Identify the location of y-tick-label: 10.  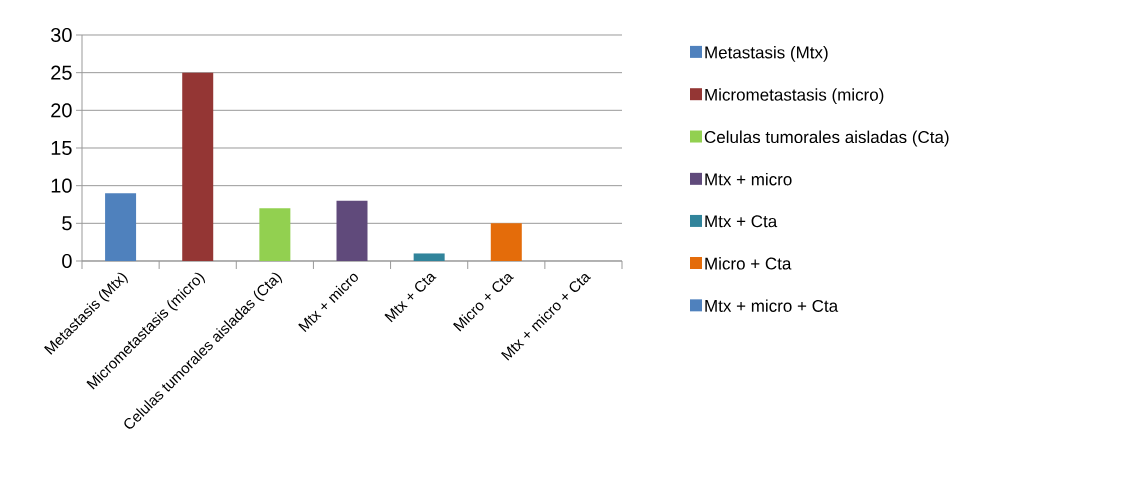
(61, 185).